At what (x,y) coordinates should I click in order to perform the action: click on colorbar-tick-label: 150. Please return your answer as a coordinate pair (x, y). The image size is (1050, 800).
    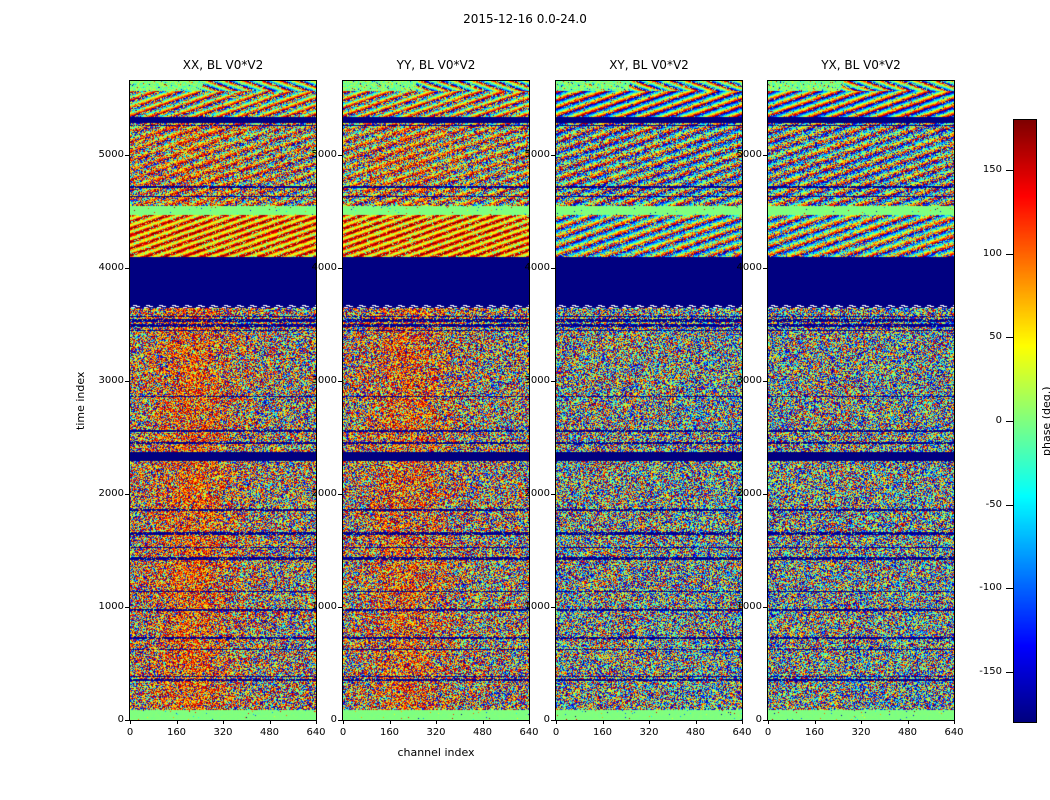
    Looking at the image, I should click on (992, 170).